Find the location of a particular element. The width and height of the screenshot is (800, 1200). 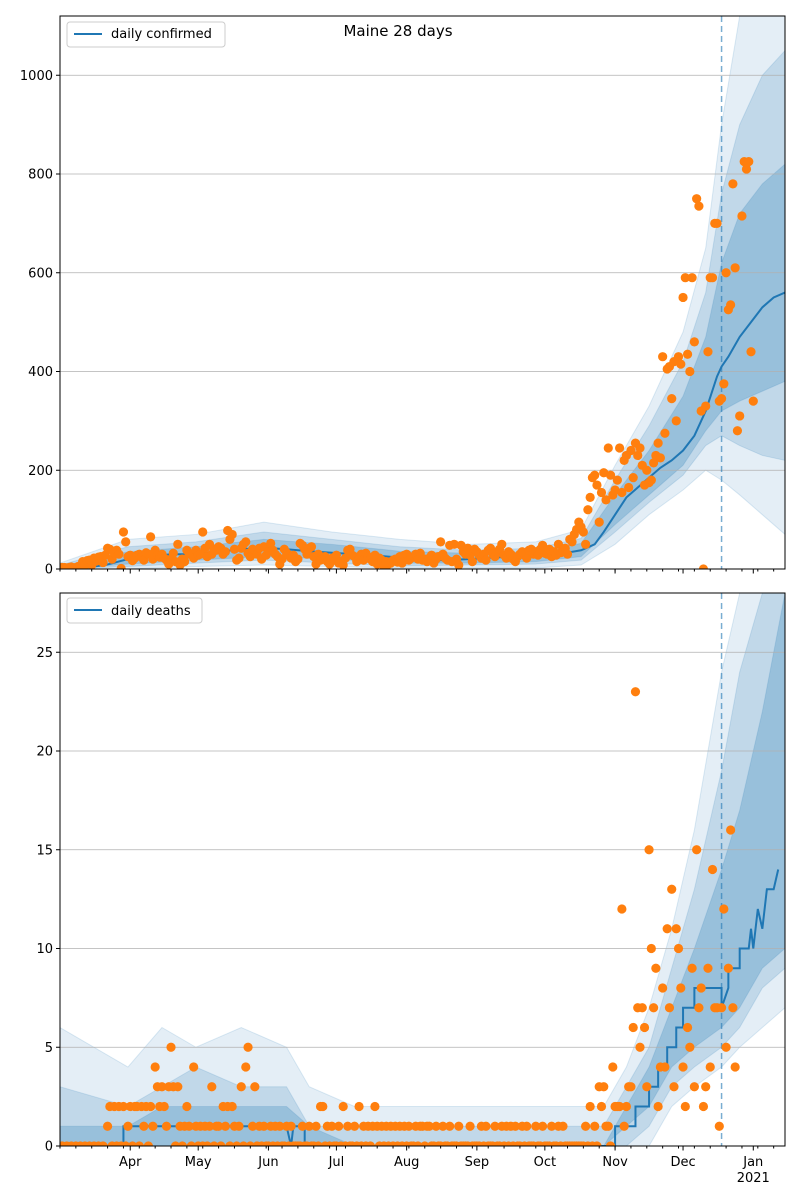

deaths-legend: daily deaths is located at coordinates (134, 610).